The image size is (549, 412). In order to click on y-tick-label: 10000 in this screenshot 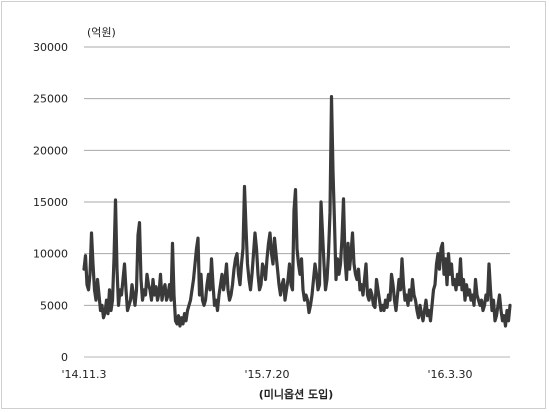, I will do `click(50, 254)`.